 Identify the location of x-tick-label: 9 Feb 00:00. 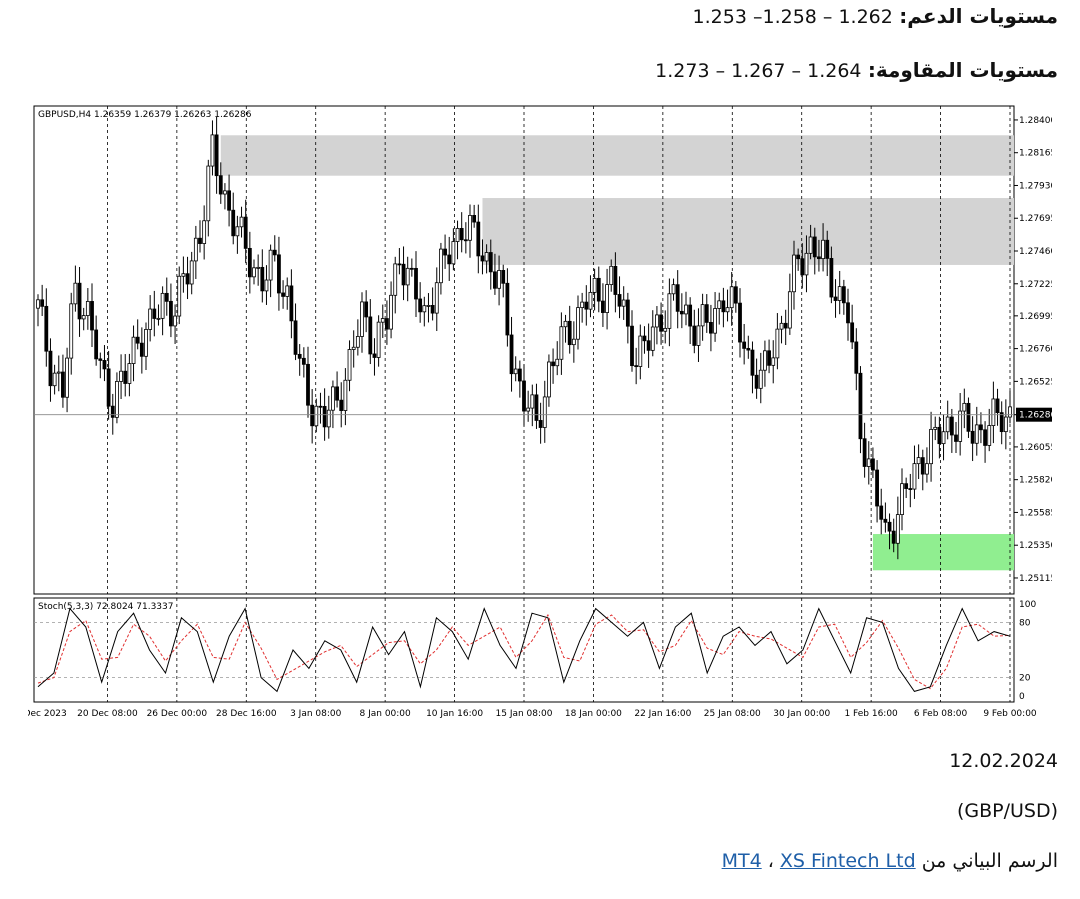
(1010, 714).